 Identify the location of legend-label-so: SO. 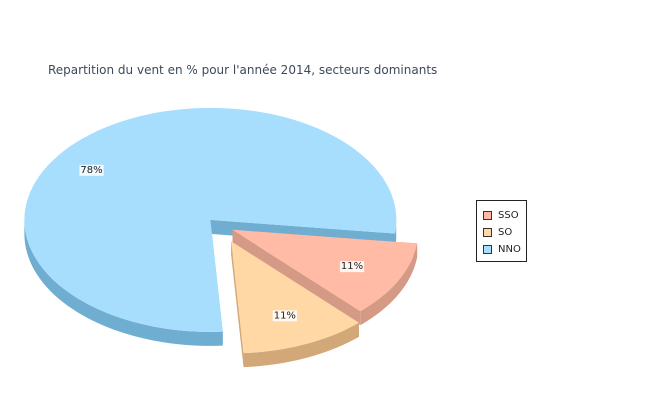
(505, 232).